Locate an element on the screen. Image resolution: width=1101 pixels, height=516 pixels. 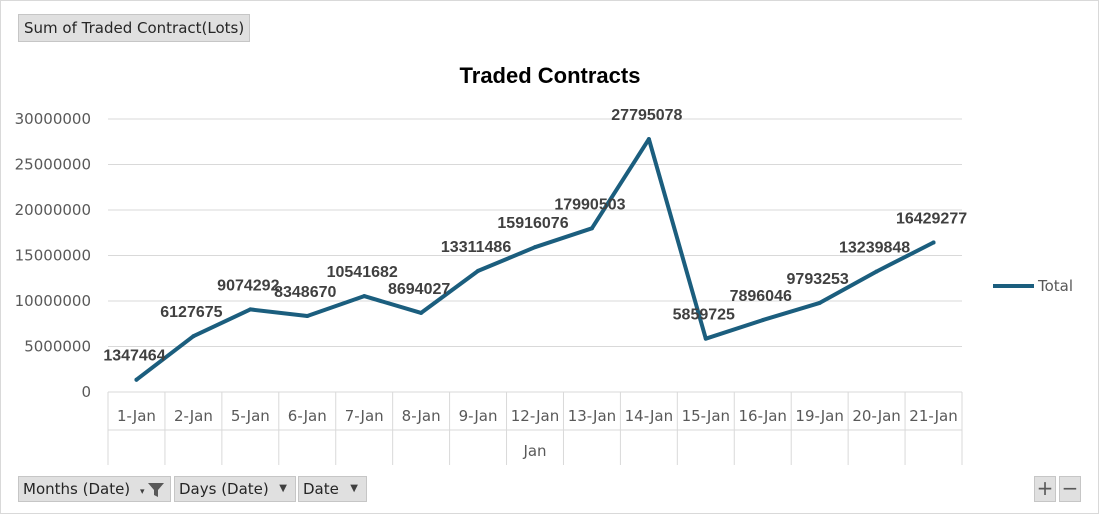
x-group-label: Jan is located at coordinates (534, 451).